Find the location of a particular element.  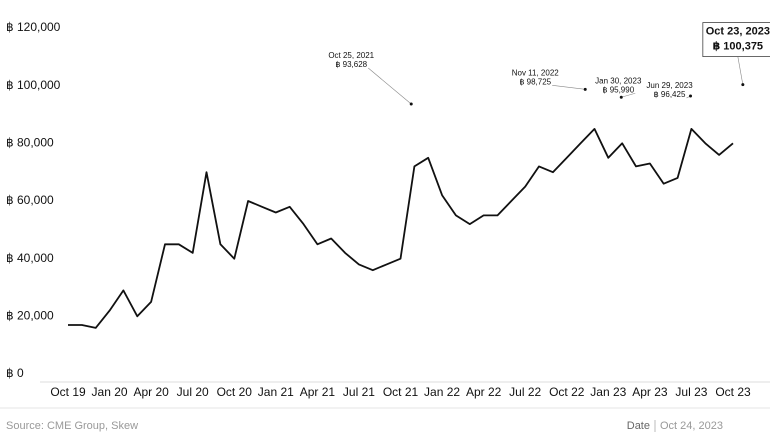

x-tick-label: Oct 20 is located at coordinates (235, 392).